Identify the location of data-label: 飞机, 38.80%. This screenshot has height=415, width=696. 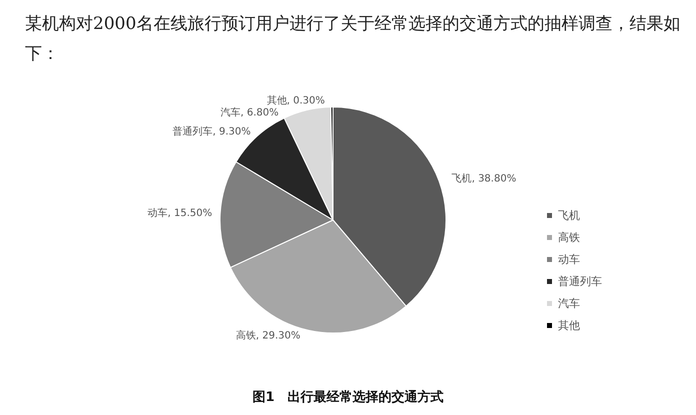
(484, 178).